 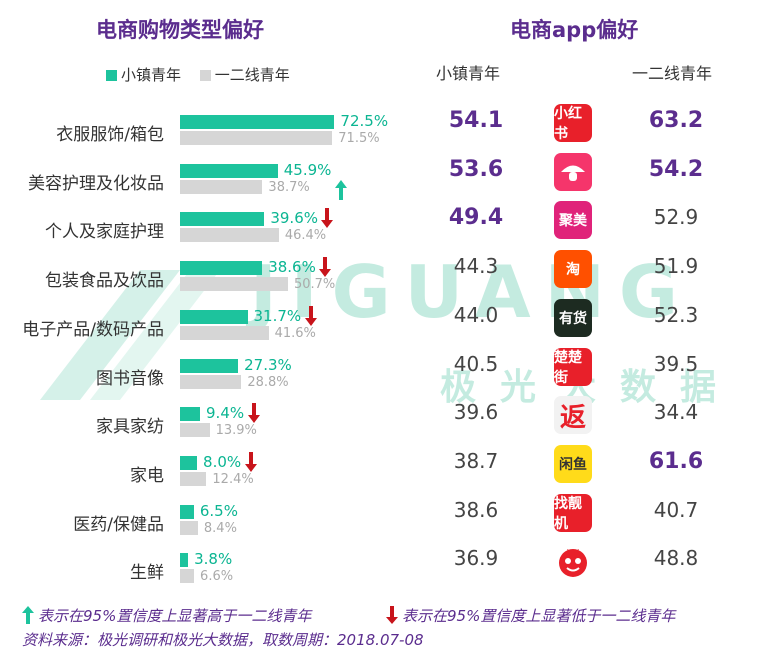 What do you see at coordinates (573, 463) in the screenshot?
I see `xianyu-icon: 闲鱼` at bounding box center [573, 463].